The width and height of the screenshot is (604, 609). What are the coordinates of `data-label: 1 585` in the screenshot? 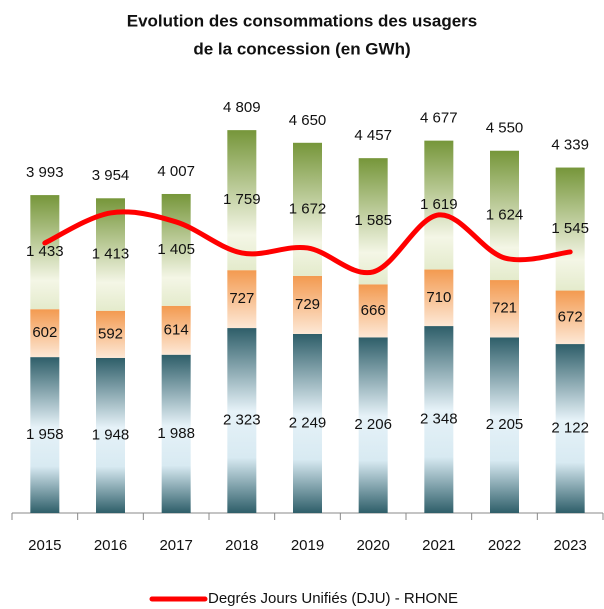 It's located at (373, 220).